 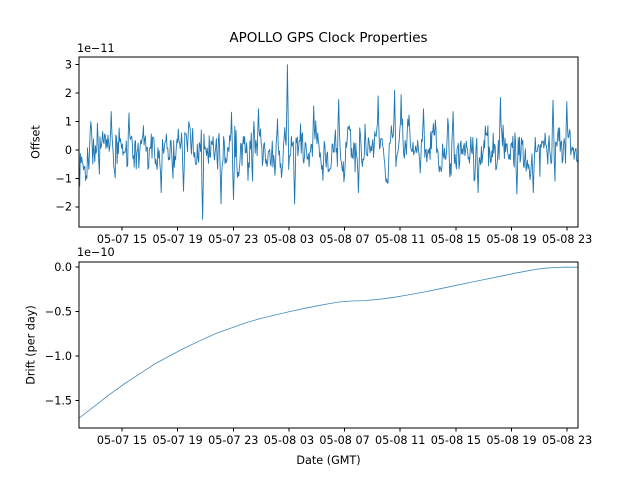 What do you see at coordinates (96, 252) in the screenshot?
I see `drift-exponent-label: 1e−10` at bounding box center [96, 252].